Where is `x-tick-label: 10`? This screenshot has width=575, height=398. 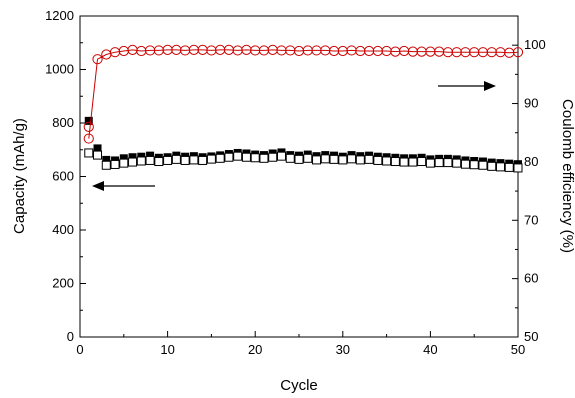
x-tick-label: 10 is located at coordinates (167, 349).